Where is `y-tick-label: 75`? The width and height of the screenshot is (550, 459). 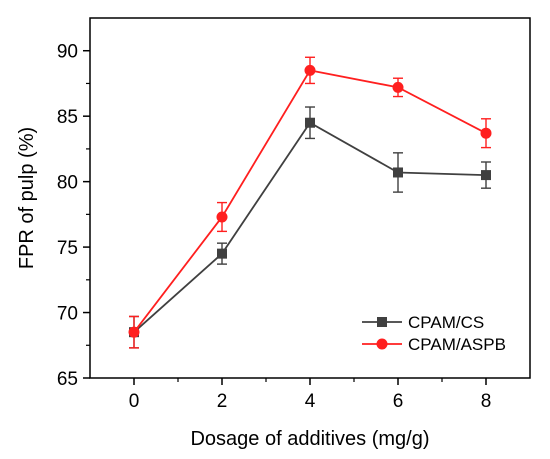 y-tick-label: 75 is located at coordinates (67, 248).